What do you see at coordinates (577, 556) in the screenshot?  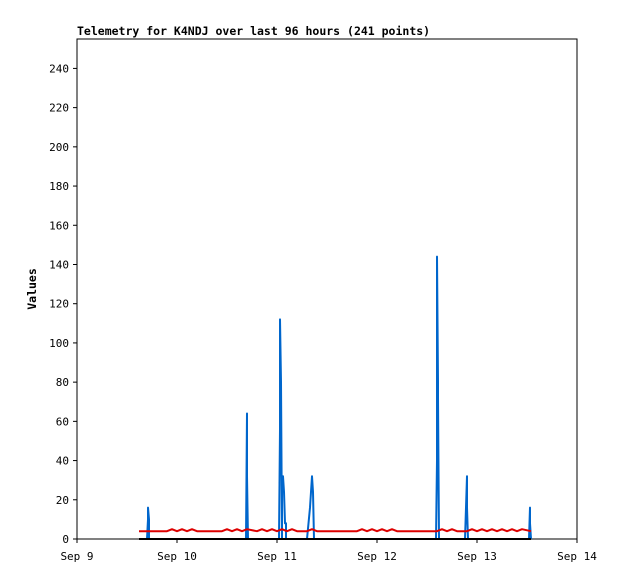 I see `x-tick-label: Sep 14` at bounding box center [577, 556].